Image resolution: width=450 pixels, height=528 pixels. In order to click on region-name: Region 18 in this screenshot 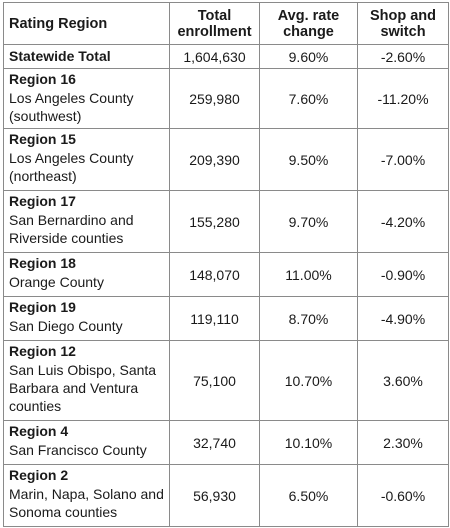, I will do `click(42, 263)`.